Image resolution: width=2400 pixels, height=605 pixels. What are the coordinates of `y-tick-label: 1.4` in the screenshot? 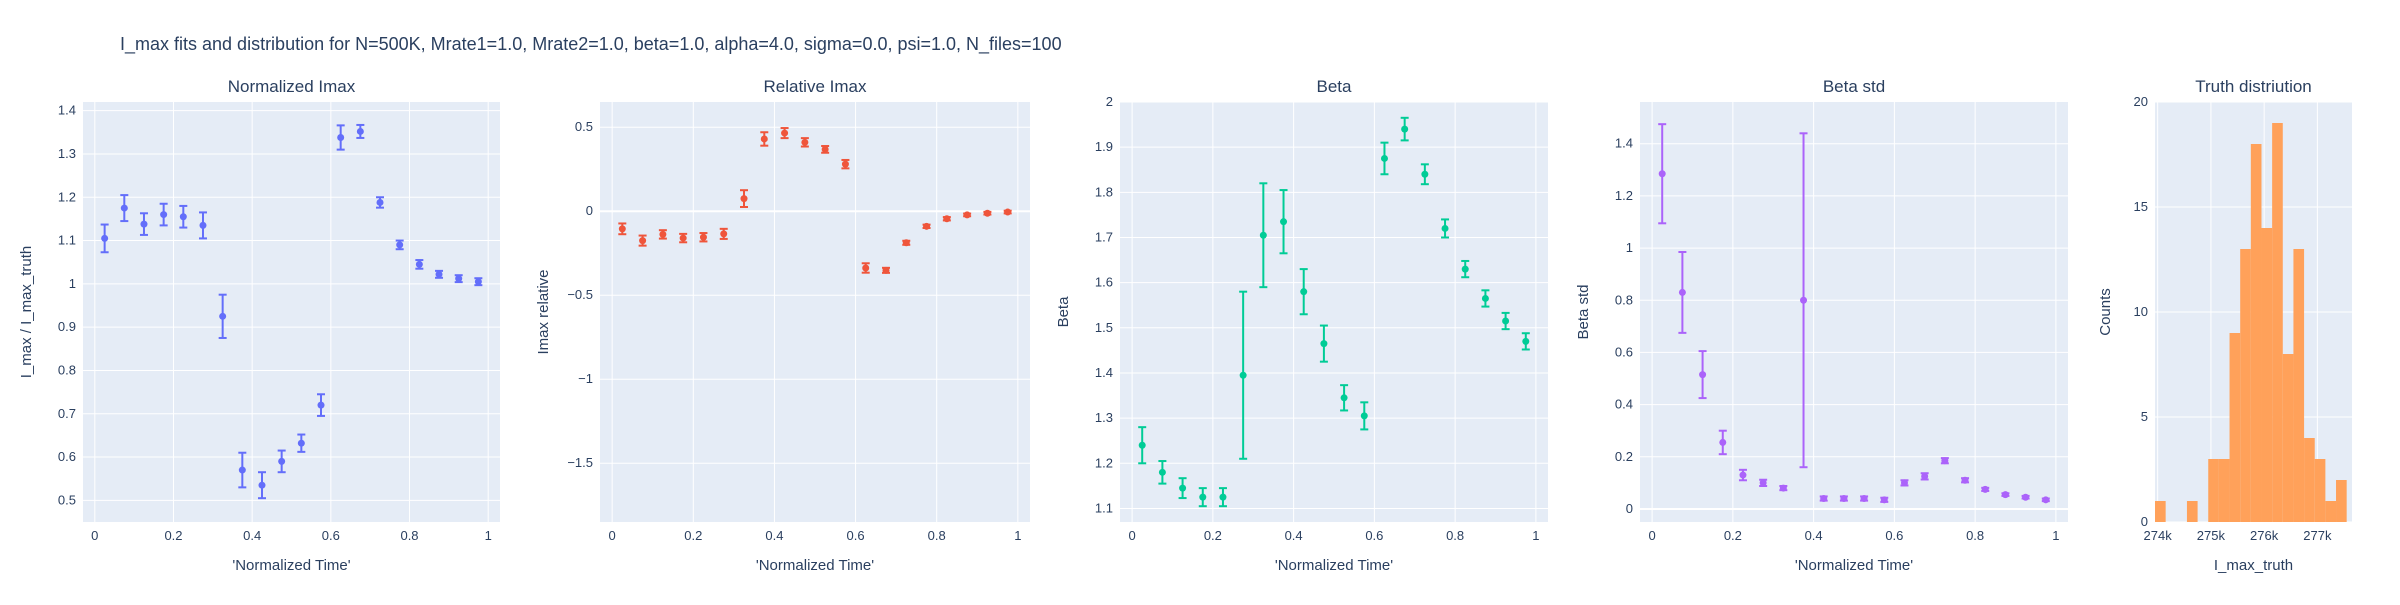 It's located at (1104, 372).